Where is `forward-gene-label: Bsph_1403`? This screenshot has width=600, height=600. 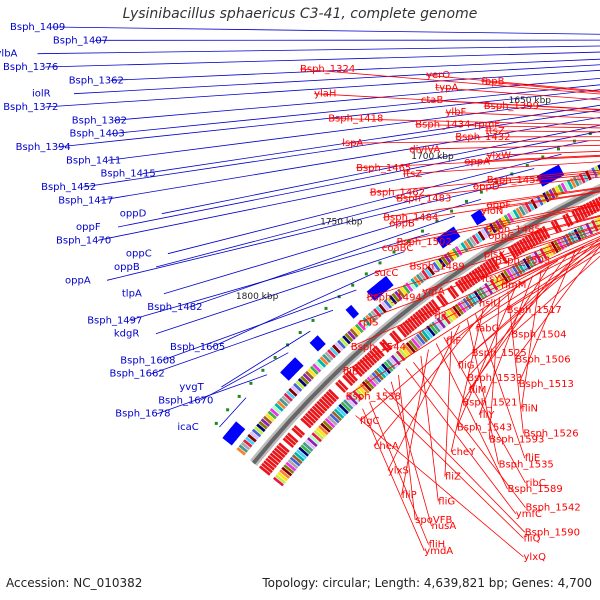
forward-gene-label: Bsph_1403 is located at coordinates (97, 134).